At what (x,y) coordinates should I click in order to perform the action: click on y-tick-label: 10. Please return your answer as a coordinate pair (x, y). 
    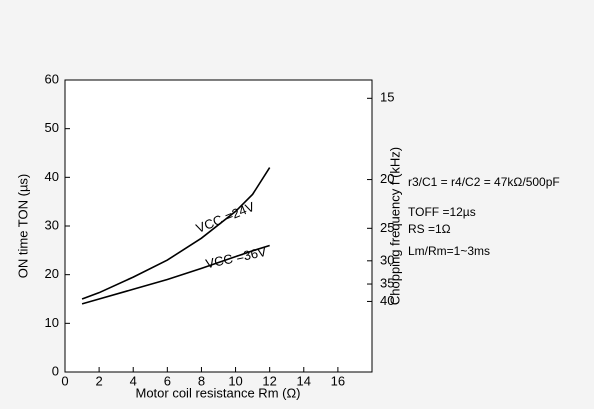
    Looking at the image, I should click on (52, 322).